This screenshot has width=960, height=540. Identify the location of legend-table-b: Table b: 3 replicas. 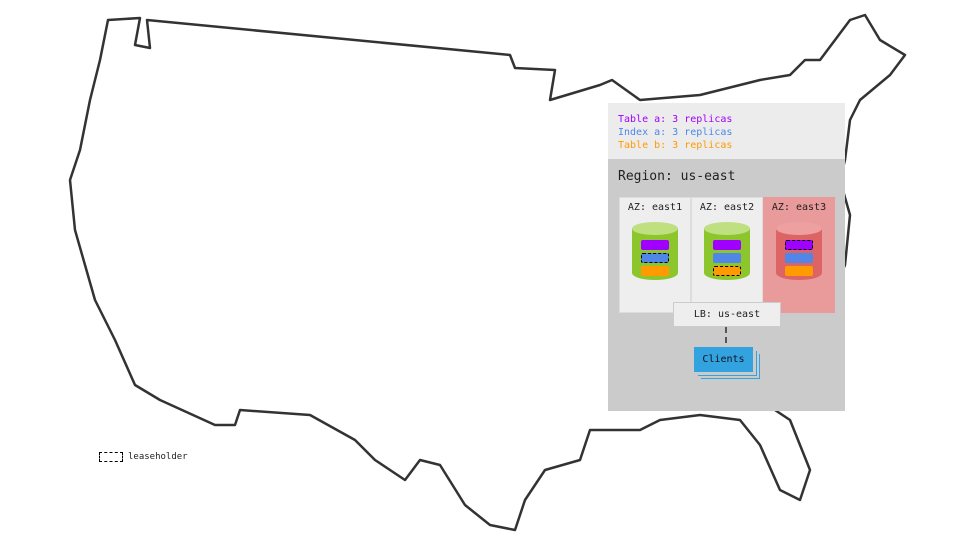
(675, 145).